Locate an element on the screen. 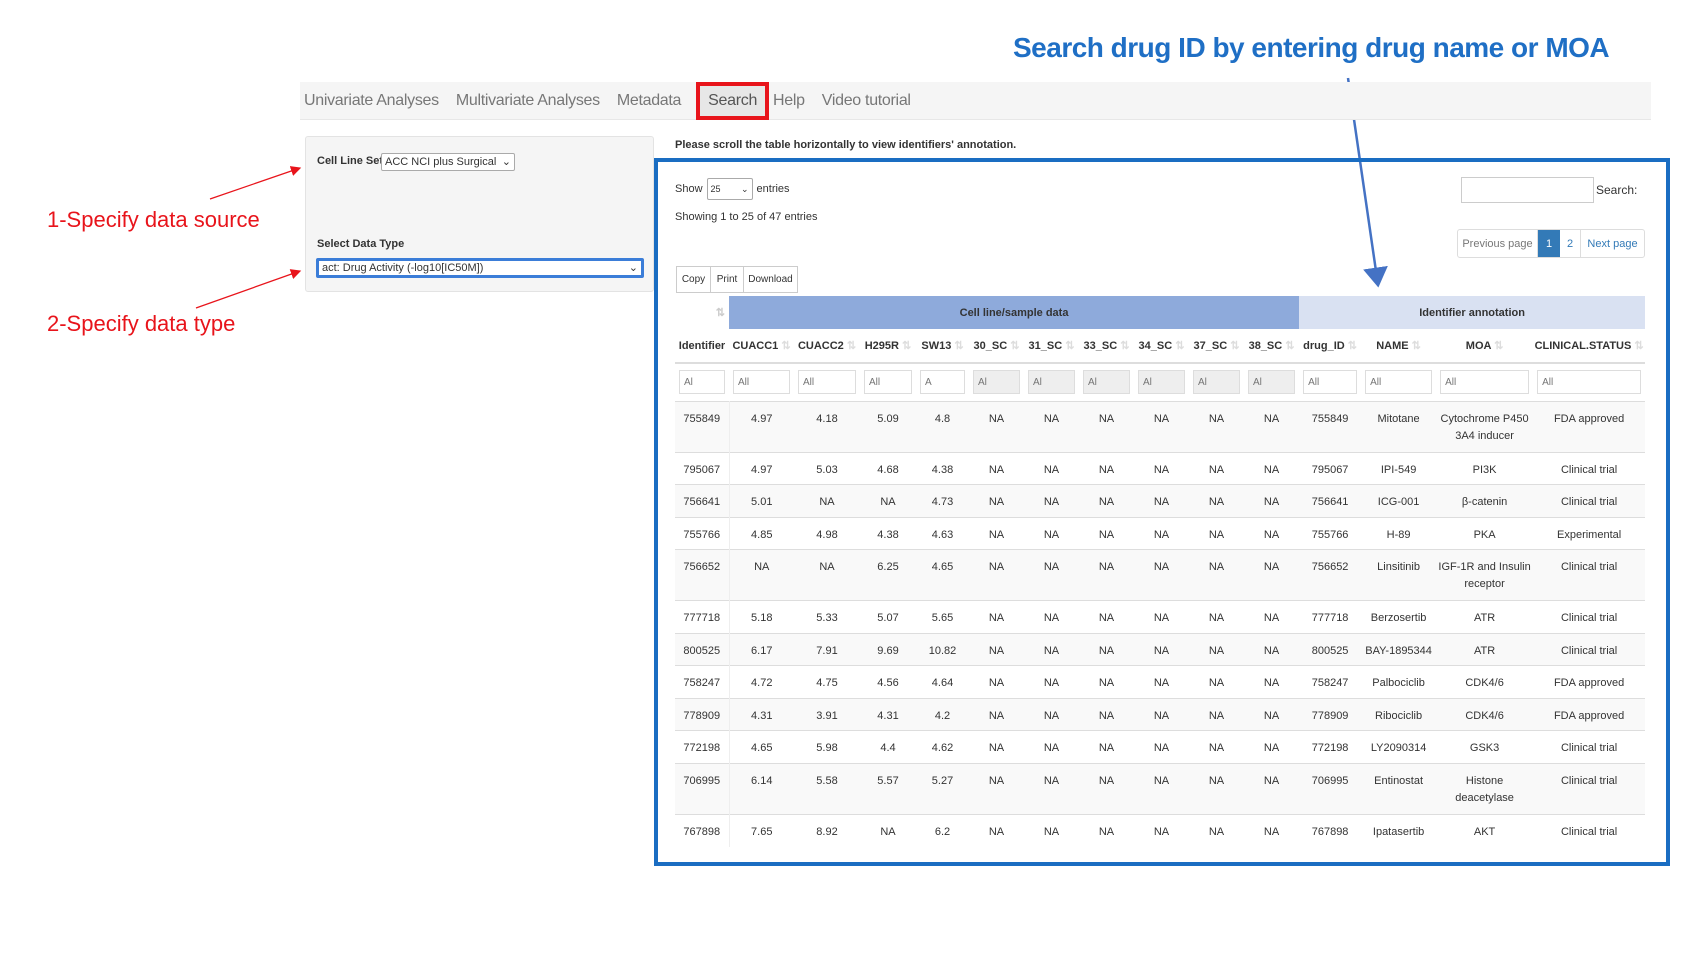 The height and width of the screenshot is (956, 1700). column-header-31-sc: 31_SC ⇅ is located at coordinates (1051, 346).